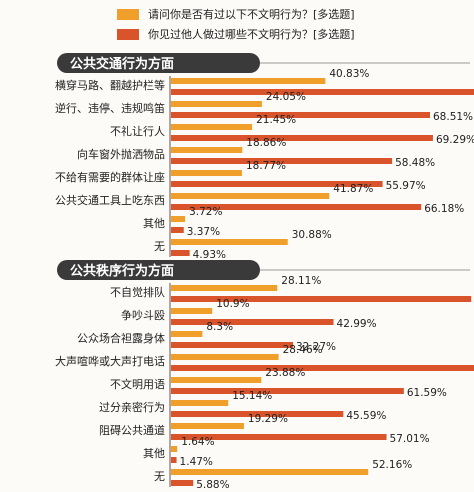 Image resolution: width=474 pixels, height=492 pixels. What do you see at coordinates (137, 384) in the screenshot?
I see `category-label: 不文明用语` at bounding box center [137, 384].